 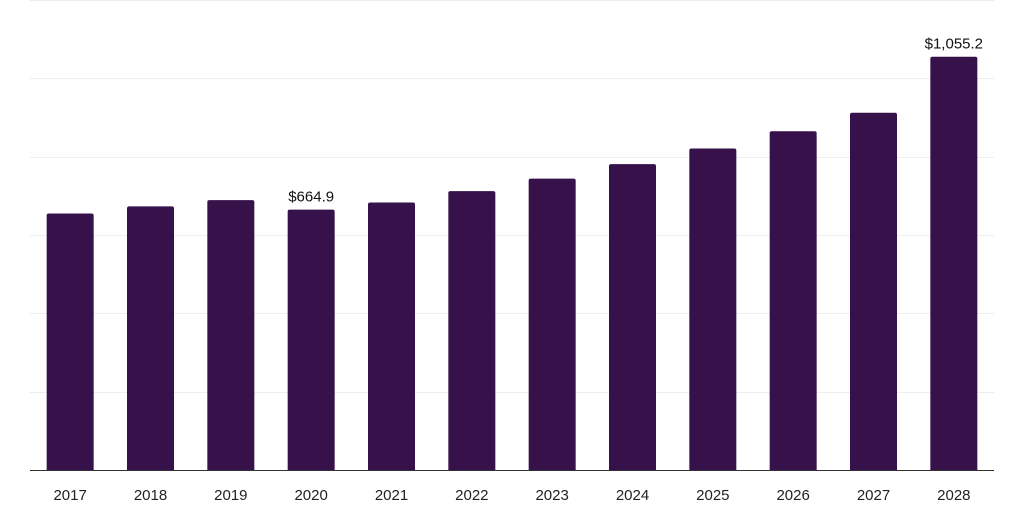 I want to click on bar-2028, so click(x=954, y=263).